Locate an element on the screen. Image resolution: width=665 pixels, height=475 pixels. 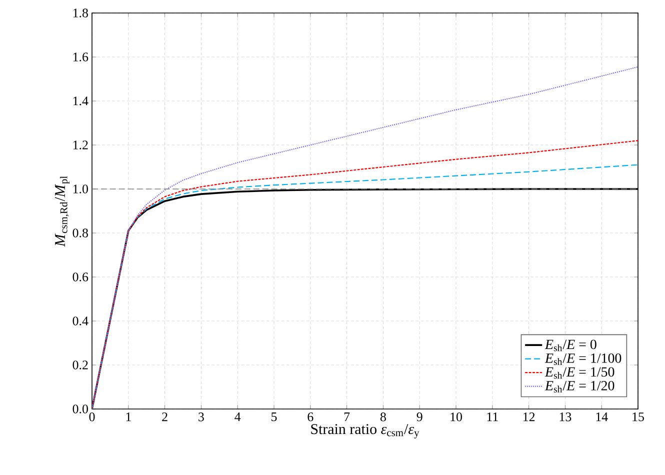
x-tick-label: 13 is located at coordinates (566, 417).